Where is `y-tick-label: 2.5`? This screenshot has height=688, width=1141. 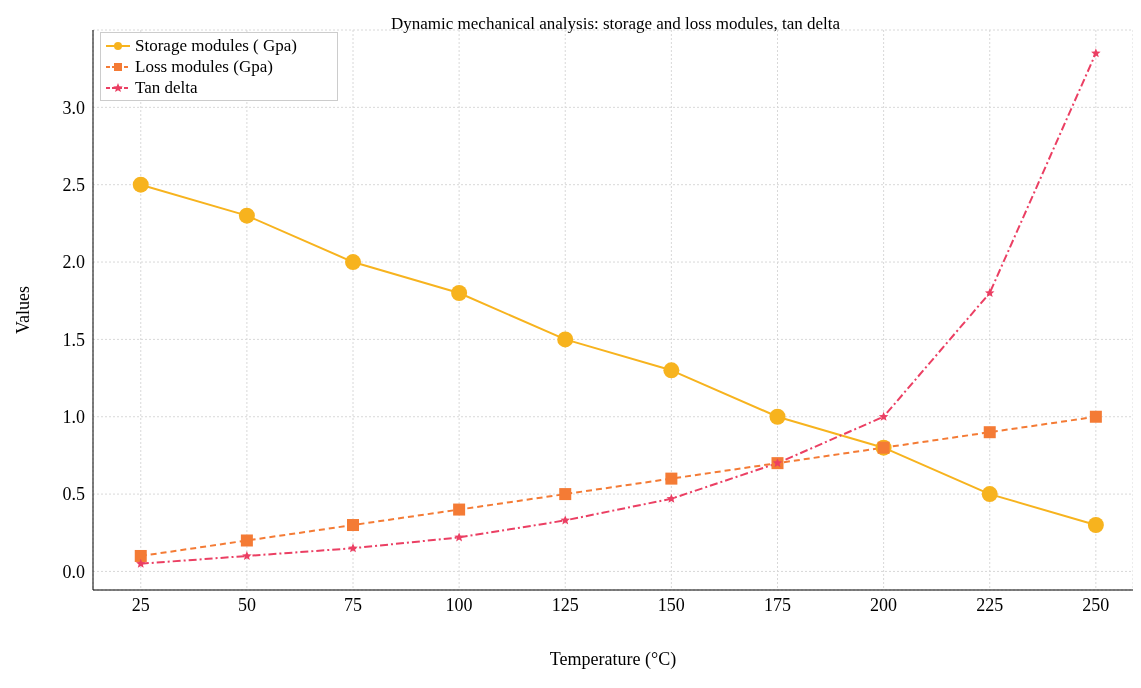 y-tick-label: 2.5 is located at coordinates (73, 185).